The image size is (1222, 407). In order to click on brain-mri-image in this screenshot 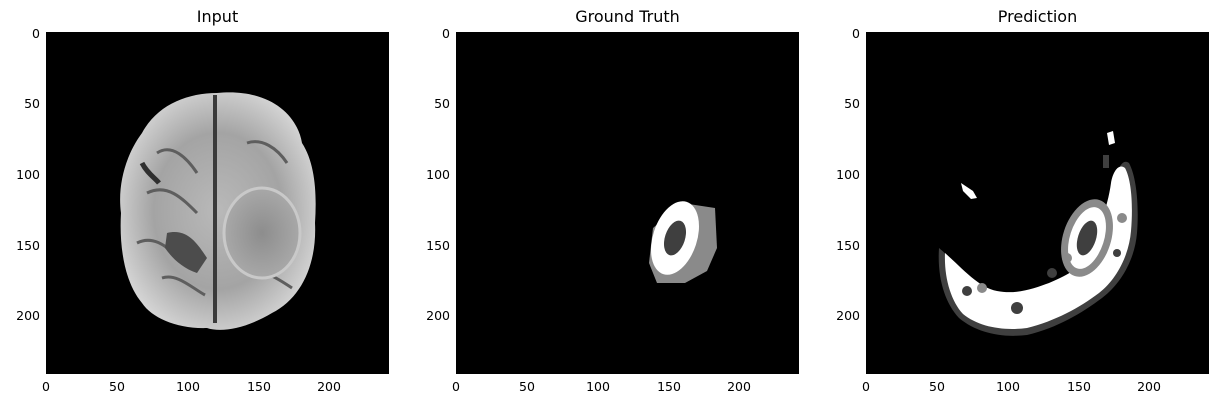, I will do `click(218, 211)`.